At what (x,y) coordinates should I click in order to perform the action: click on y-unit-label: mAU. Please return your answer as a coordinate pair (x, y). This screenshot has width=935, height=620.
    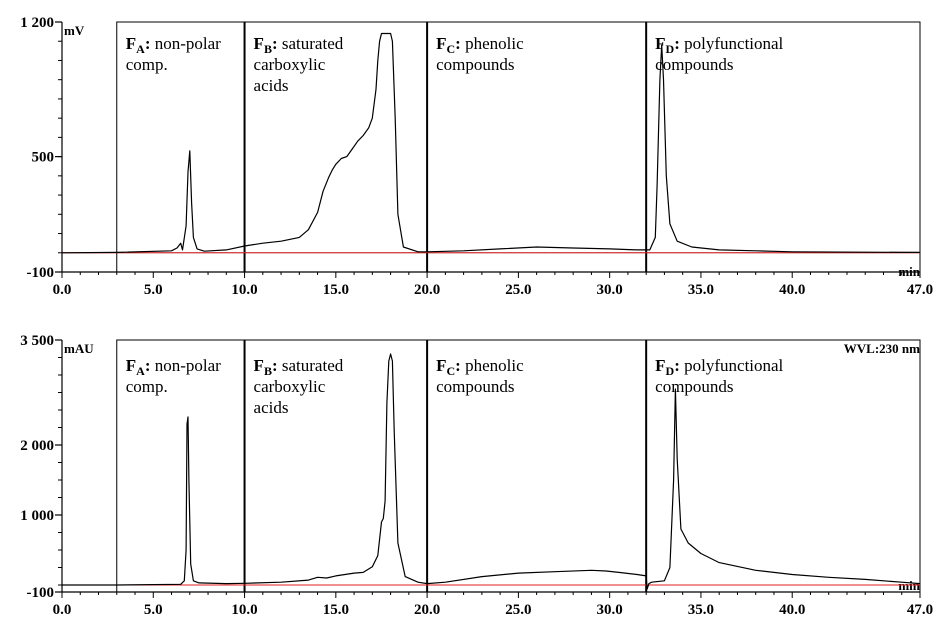
    Looking at the image, I should click on (79, 348).